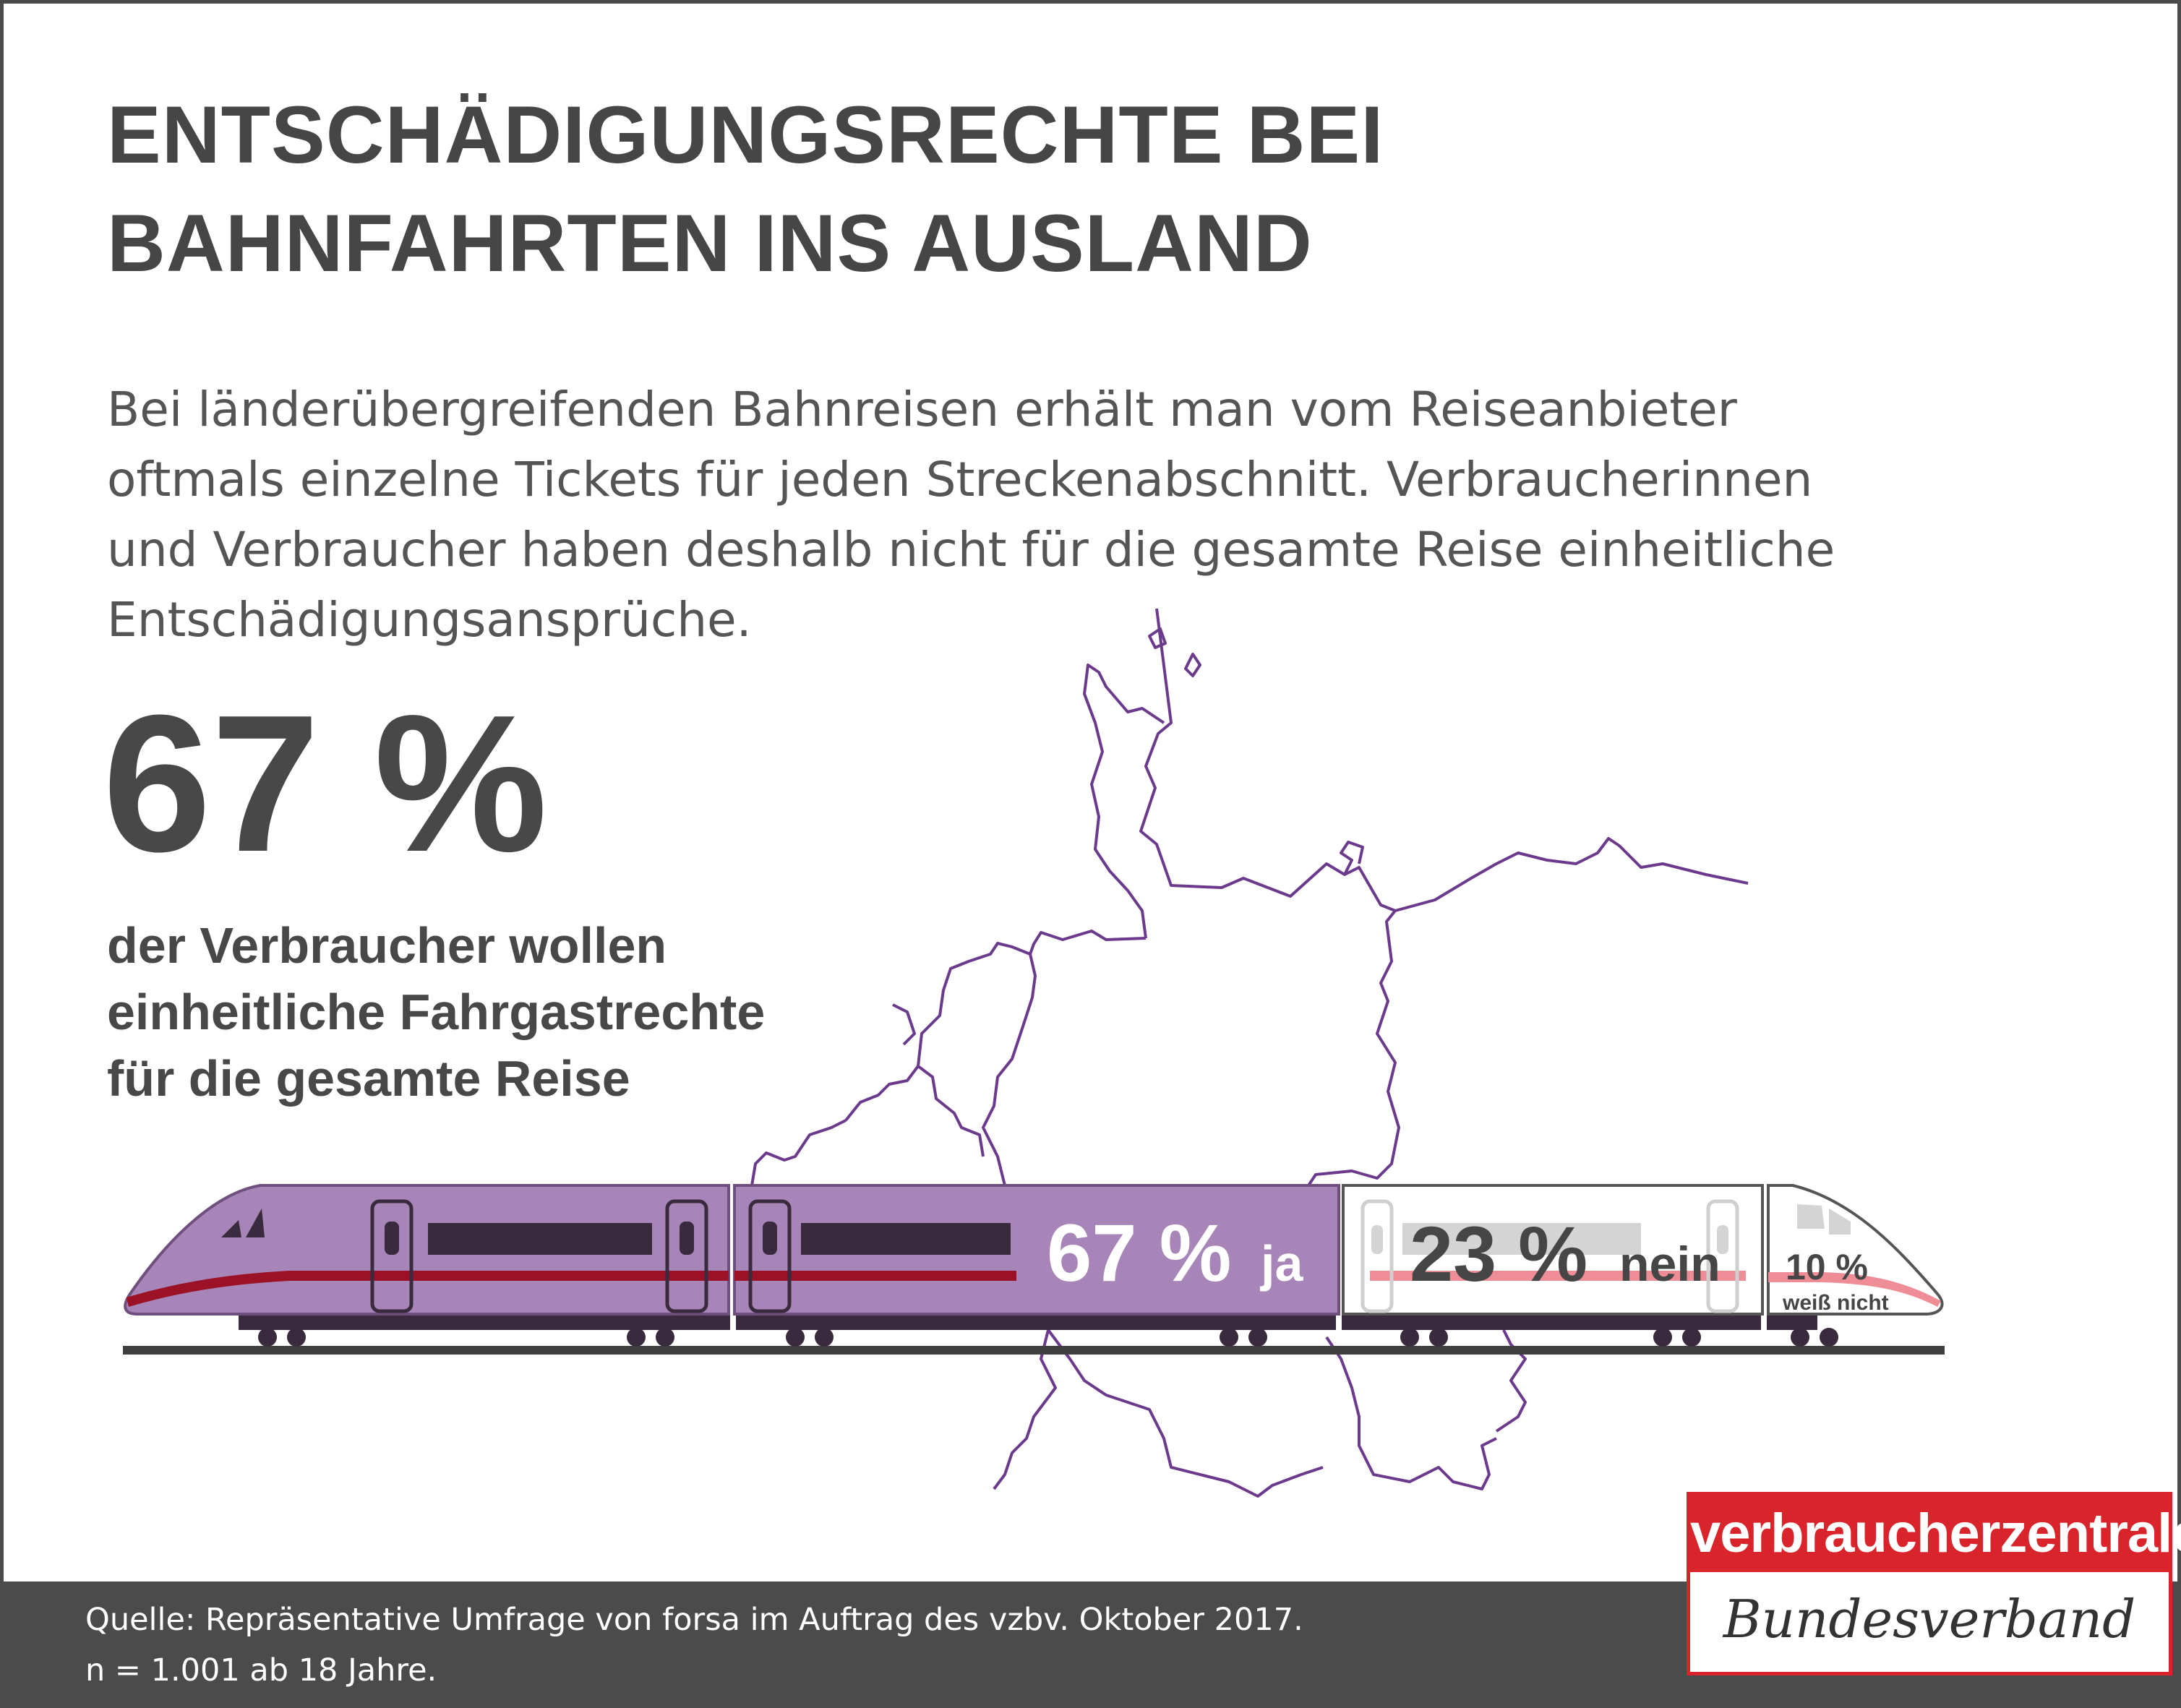  Describe the element at coordinates (261, 1670) in the screenshot. I see `source-line-2: n = 1.001 ab 18 Jahre.` at that location.